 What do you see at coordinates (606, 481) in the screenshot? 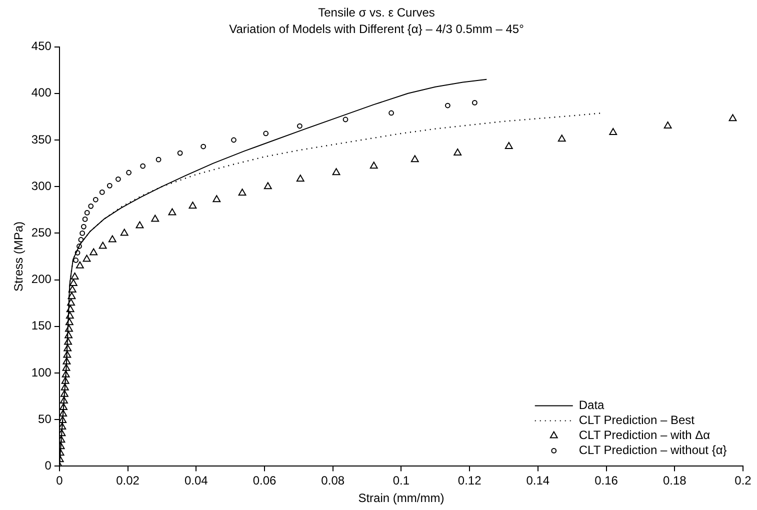
I see `x-tick-label: 0.16` at bounding box center [606, 481].